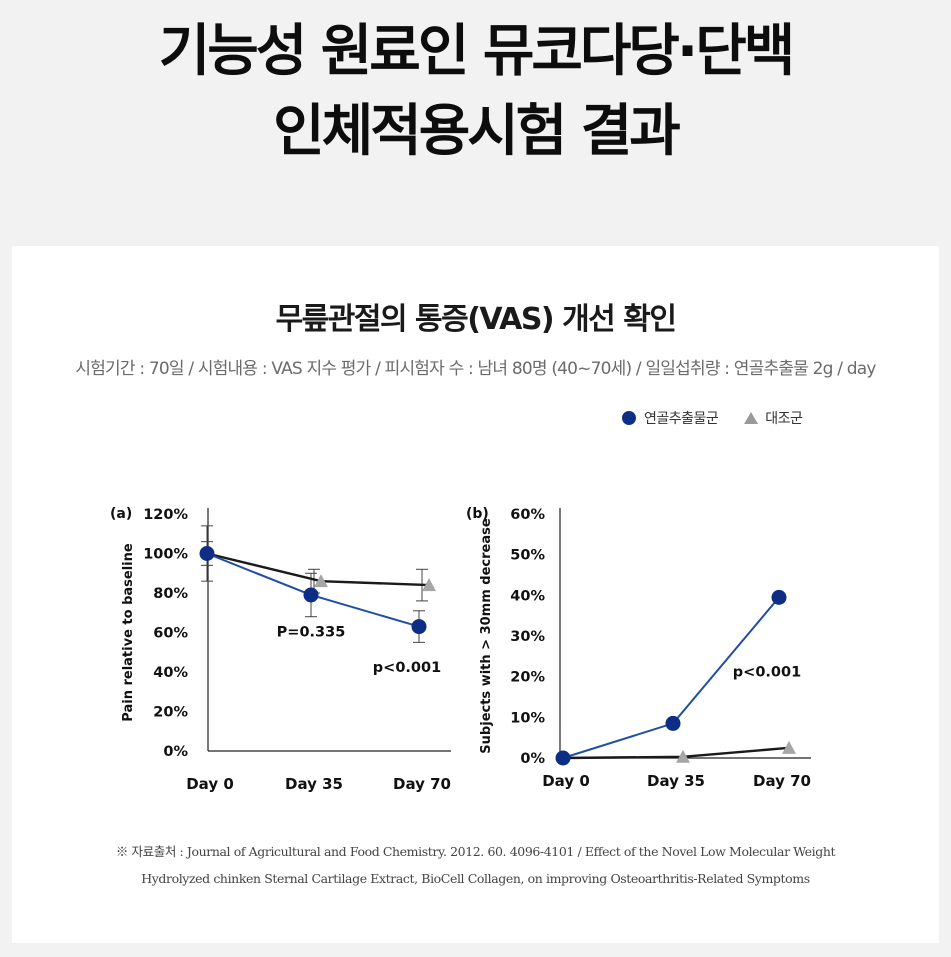 Image resolution: width=951 pixels, height=957 pixels. What do you see at coordinates (314, 784) in the screenshot?
I see `chart-a-xtick-label: Day 35` at bounding box center [314, 784].